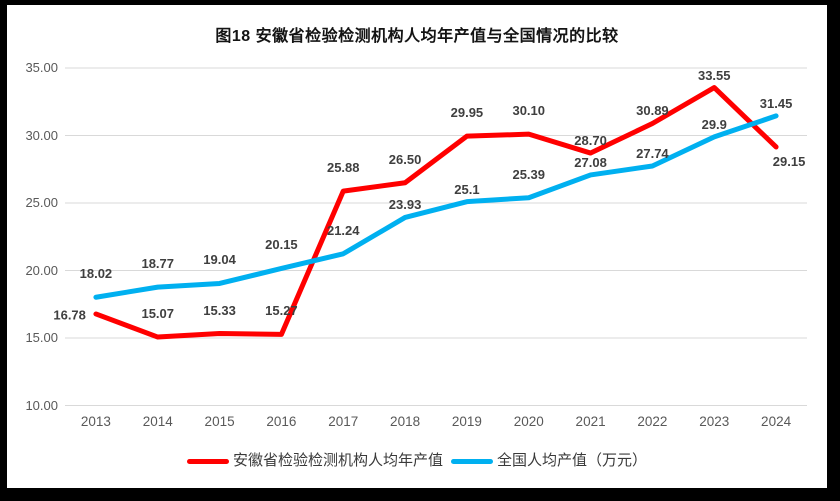 The height and width of the screenshot is (501, 840). I want to click on data-label: 15.27, so click(281, 311).